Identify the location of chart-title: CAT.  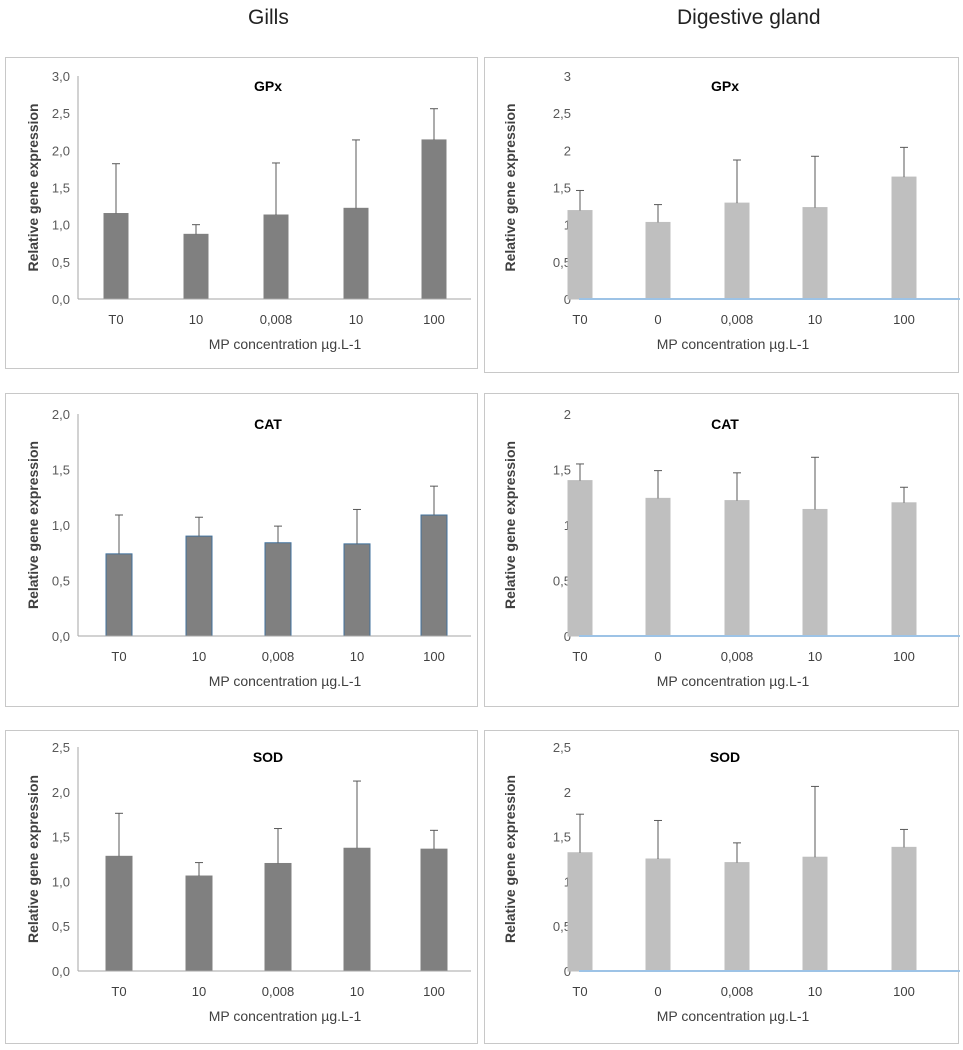
(268, 424).